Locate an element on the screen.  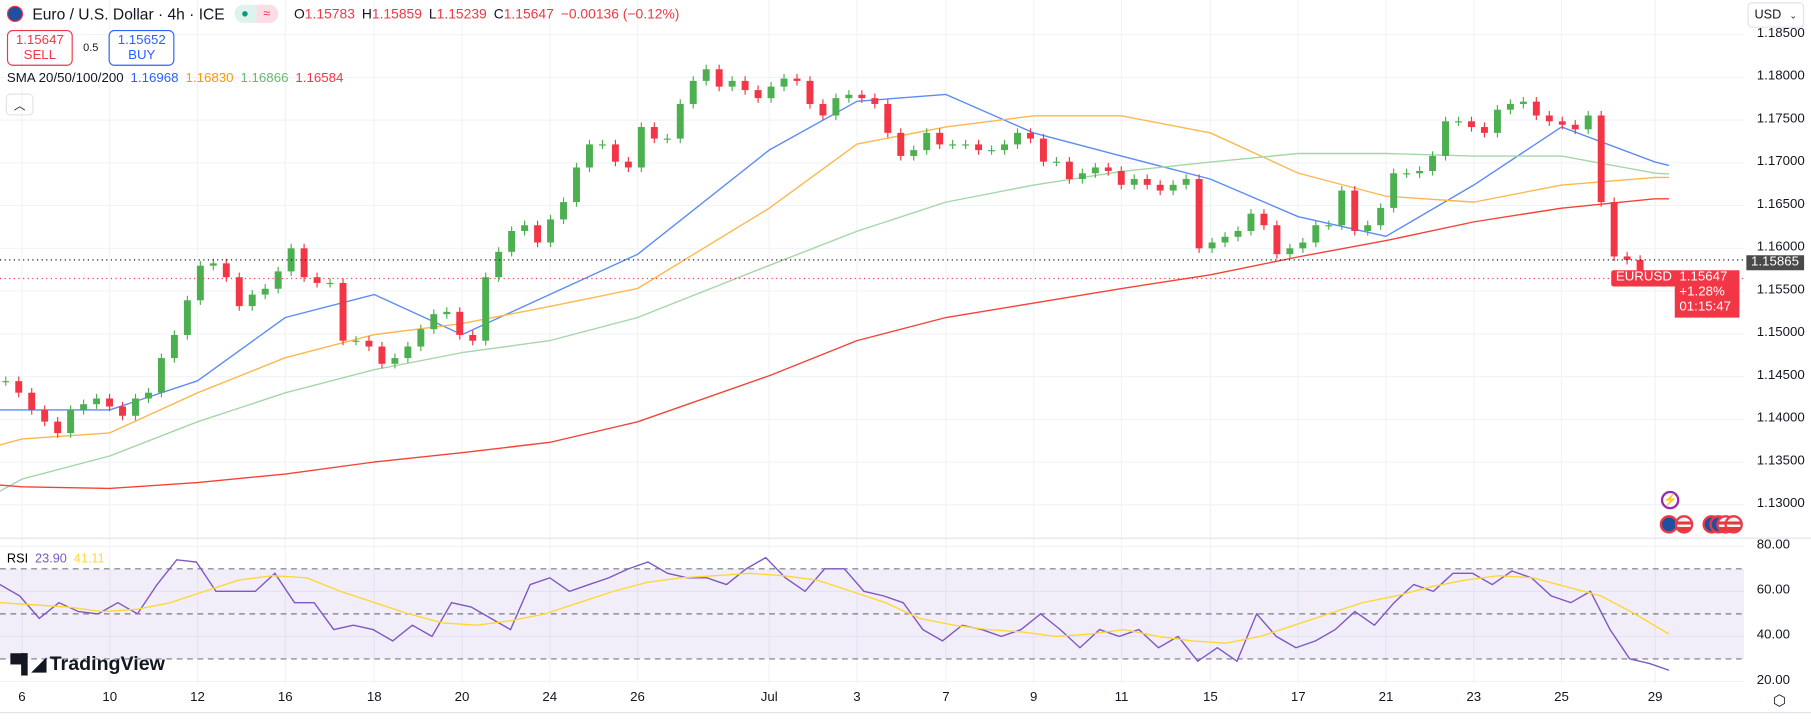
ohlc-key: L is located at coordinates (432, 13).